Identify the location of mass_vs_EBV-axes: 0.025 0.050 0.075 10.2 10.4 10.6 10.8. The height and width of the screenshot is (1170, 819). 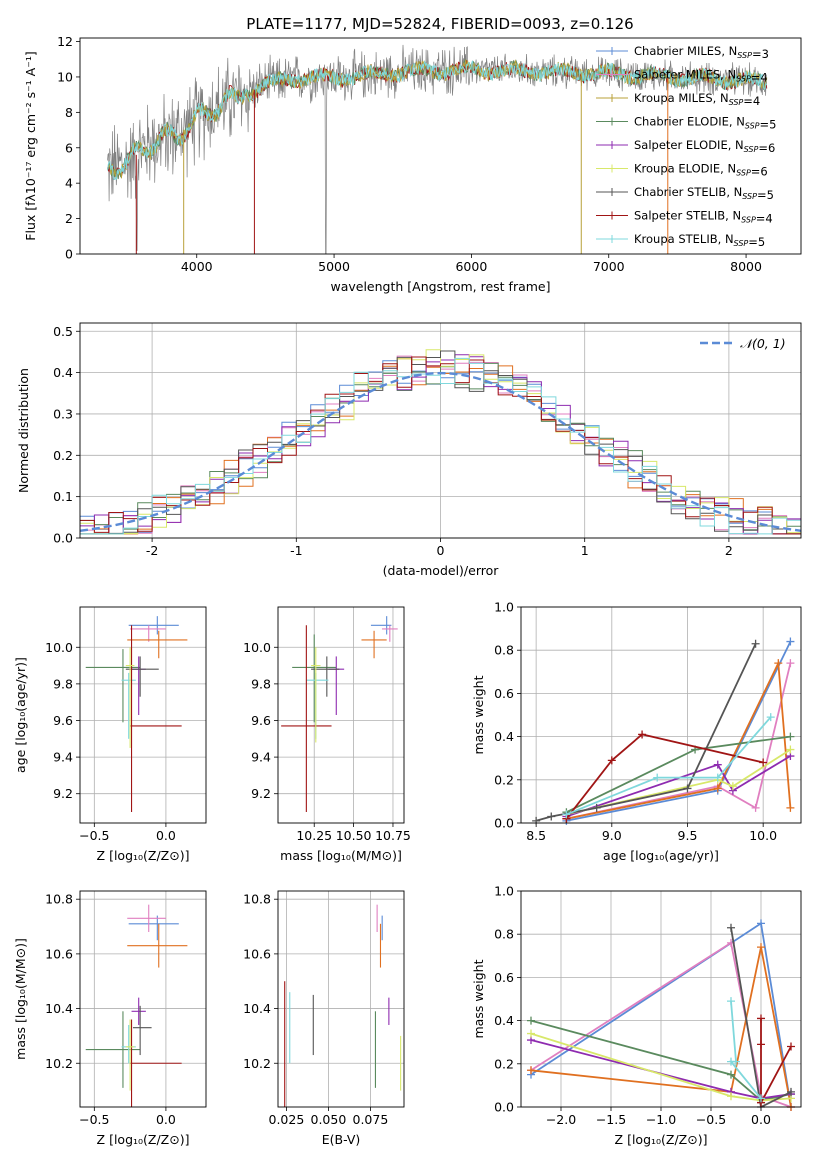
(323, 1009).